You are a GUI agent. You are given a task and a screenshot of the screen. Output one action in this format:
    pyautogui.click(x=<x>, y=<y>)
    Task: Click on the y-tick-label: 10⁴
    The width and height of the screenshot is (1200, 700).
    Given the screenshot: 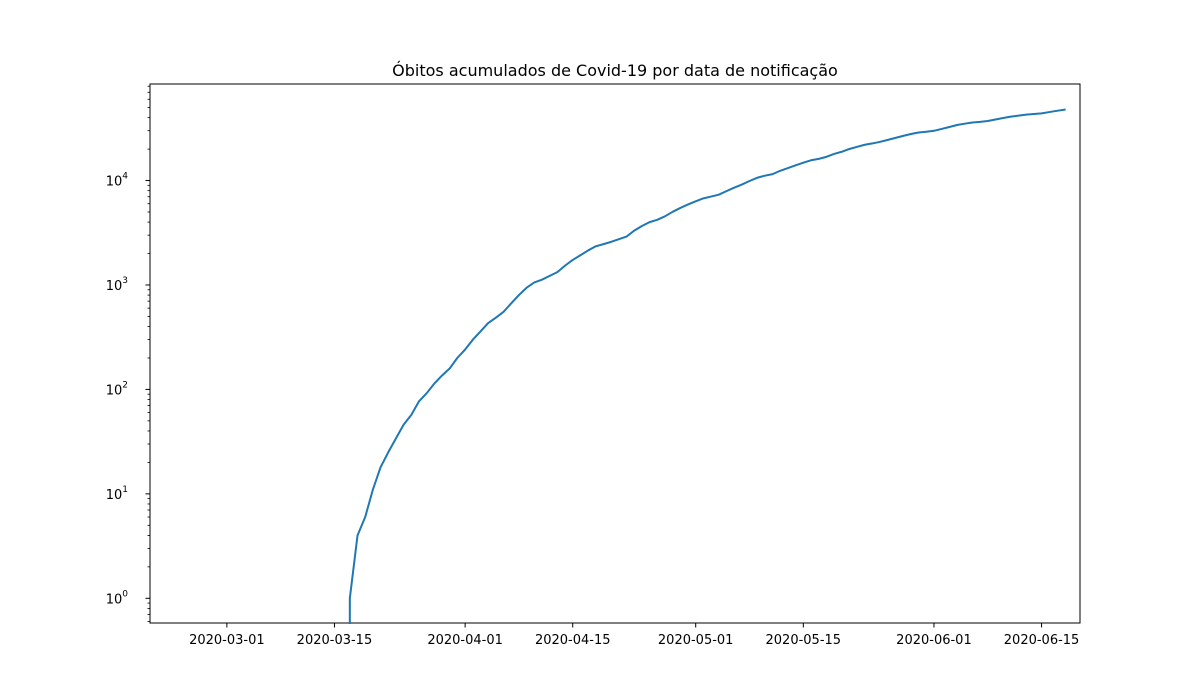 What is the action you would take?
    pyautogui.click(x=117, y=181)
    